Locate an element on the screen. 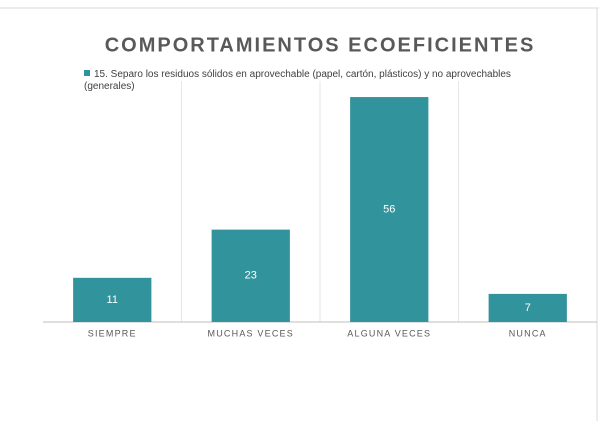 This screenshot has width=599, height=421. x-tick-label: MUCHAS VECES is located at coordinates (251, 333).